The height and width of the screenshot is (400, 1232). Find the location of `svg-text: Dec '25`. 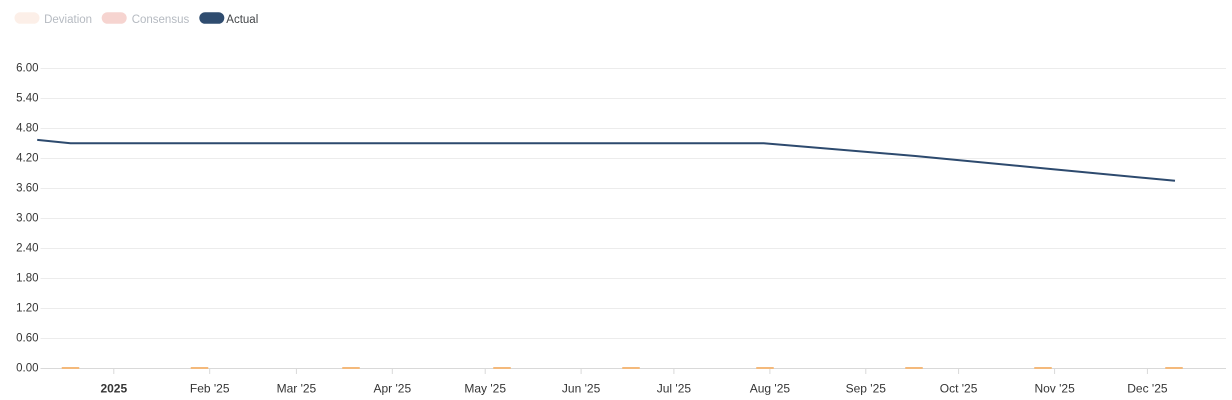

svg-text: Dec '25 is located at coordinates (1147, 389).